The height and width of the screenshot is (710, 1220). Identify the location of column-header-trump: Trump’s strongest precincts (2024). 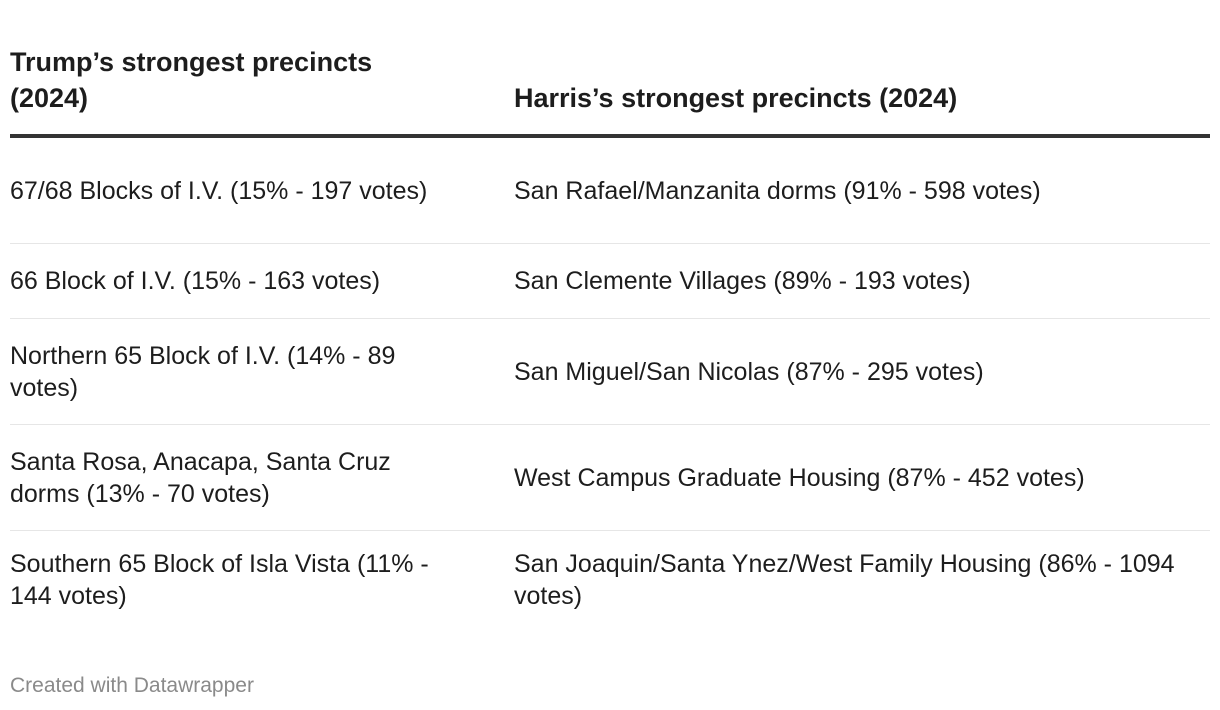
(262, 91).